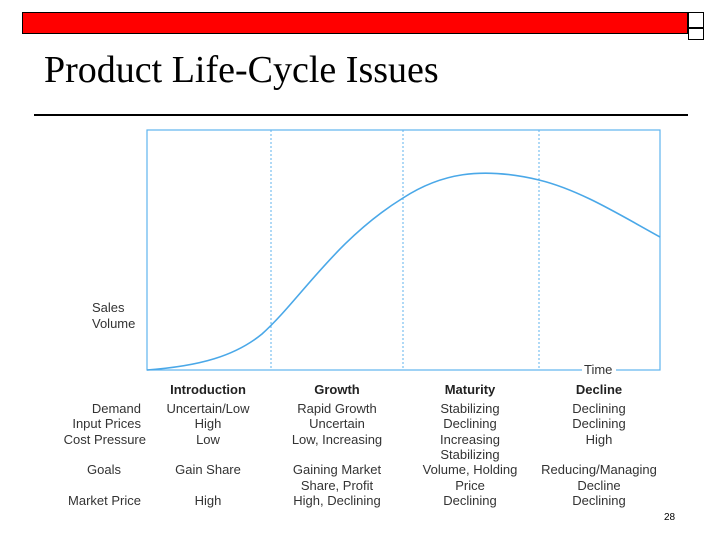 This screenshot has height=540, width=720. What do you see at coordinates (598, 500) in the screenshot?
I see `decline-market-price: Declining` at bounding box center [598, 500].